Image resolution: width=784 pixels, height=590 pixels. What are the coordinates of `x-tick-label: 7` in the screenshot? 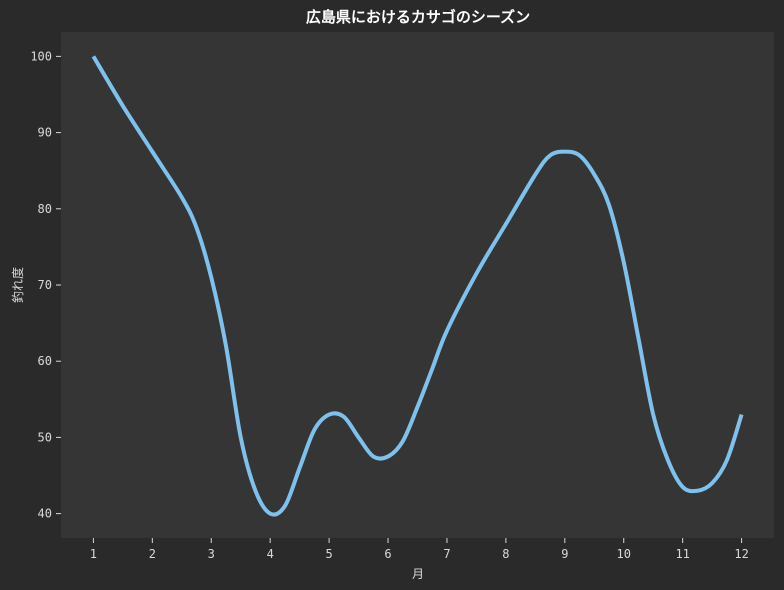 It's located at (446, 554).